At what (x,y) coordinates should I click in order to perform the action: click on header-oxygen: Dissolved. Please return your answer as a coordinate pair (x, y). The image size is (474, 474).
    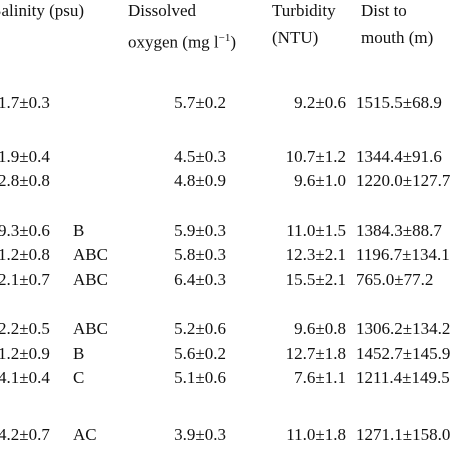
    Looking at the image, I should click on (162, 10).